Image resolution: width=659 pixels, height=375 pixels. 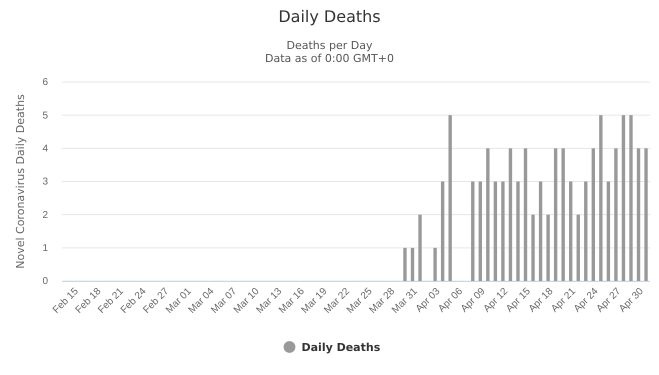 What do you see at coordinates (45, 215) in the screenshot?
I see `y-tick-label: 2` at bounding box center [45, 215].